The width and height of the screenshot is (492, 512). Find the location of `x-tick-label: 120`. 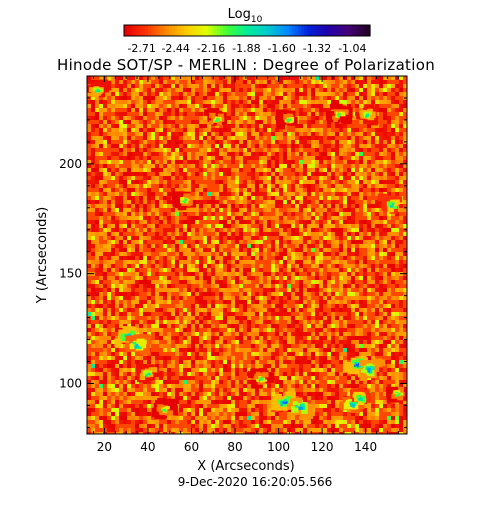

x-tick-label: 120 is located at coordinates (322, 447).